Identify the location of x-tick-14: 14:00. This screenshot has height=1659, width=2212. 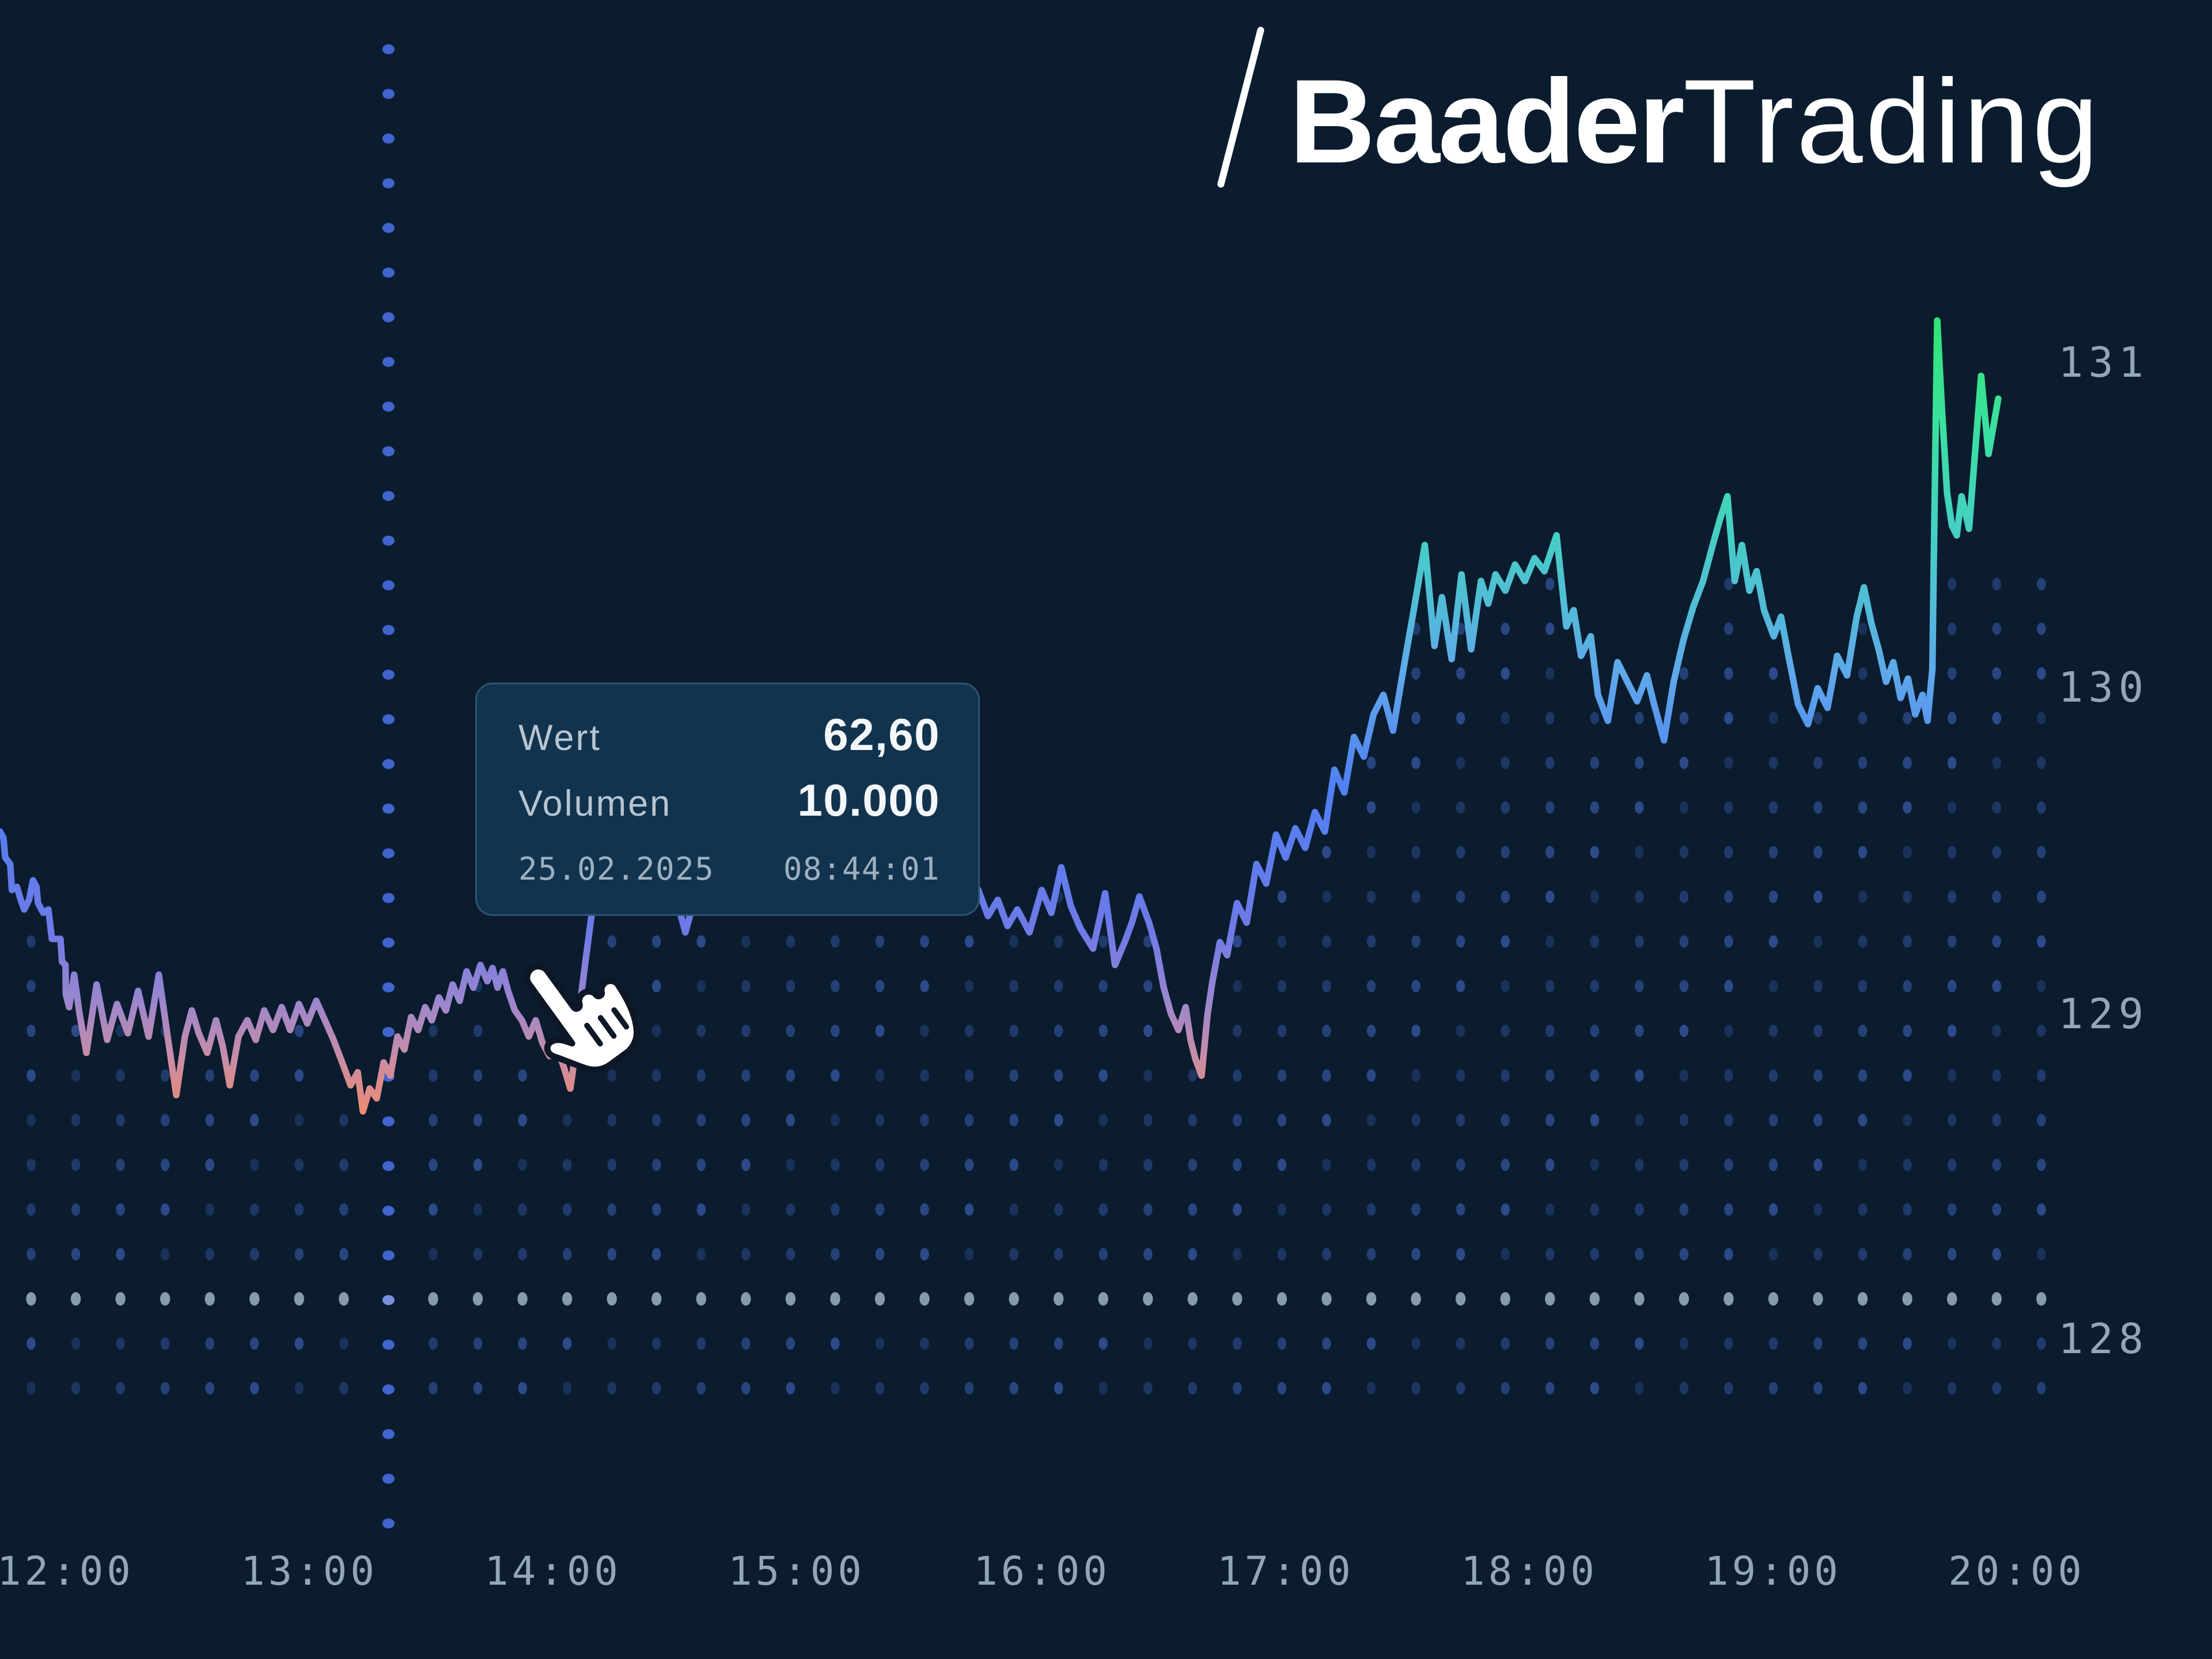
(553, 1572).